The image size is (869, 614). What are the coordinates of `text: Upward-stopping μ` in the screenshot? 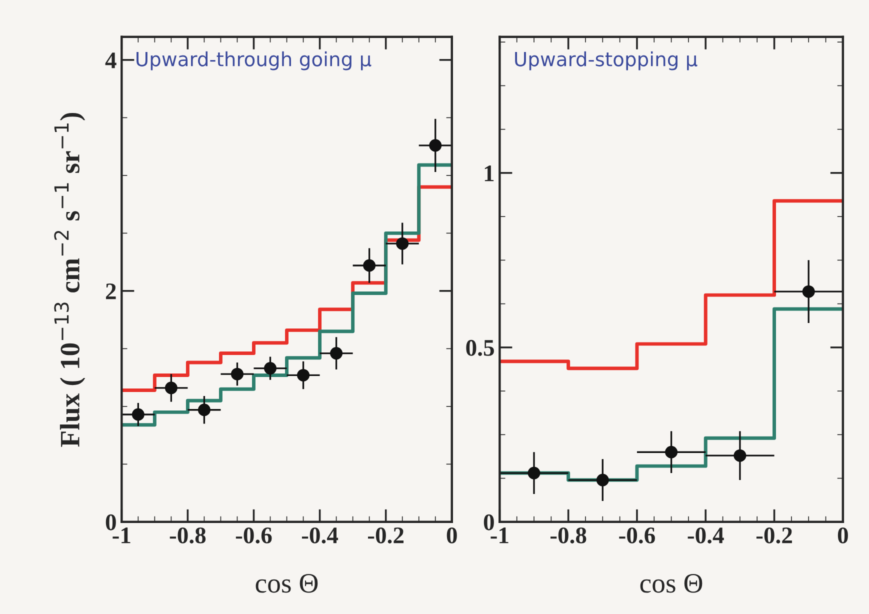 It's located at (606, 60).